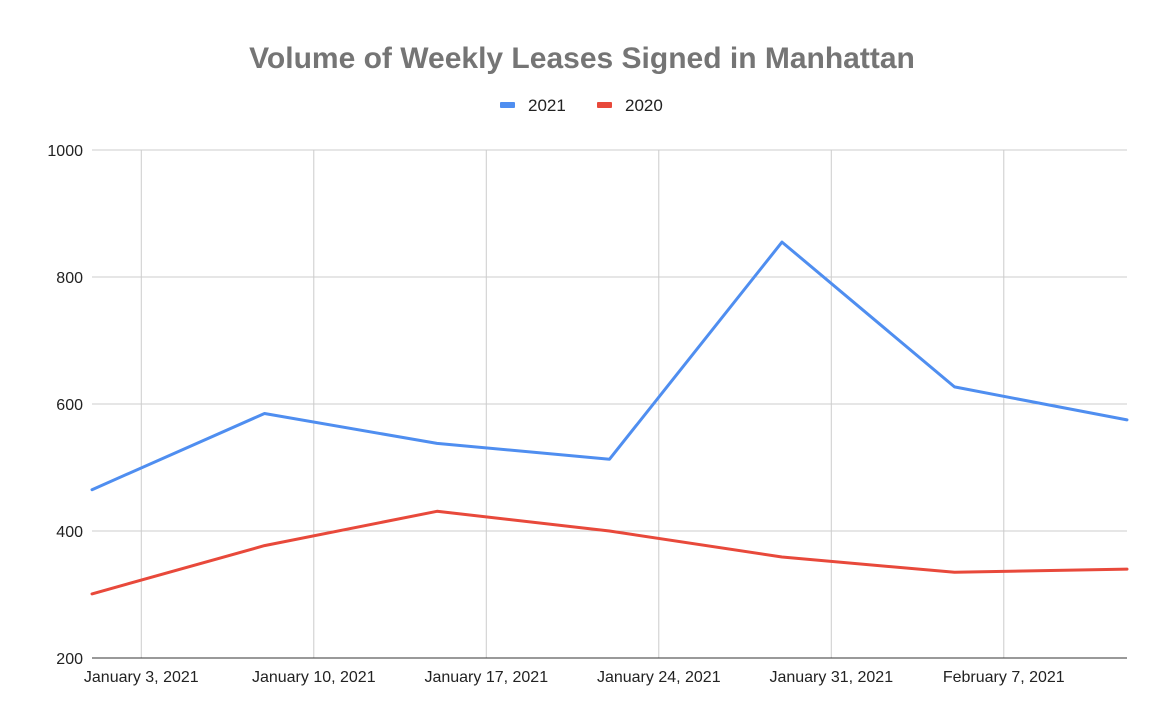  Describe the element at coordinates (831, 677) in the screenshot. I see `x-tick-label: January 31, 2021` at that location.